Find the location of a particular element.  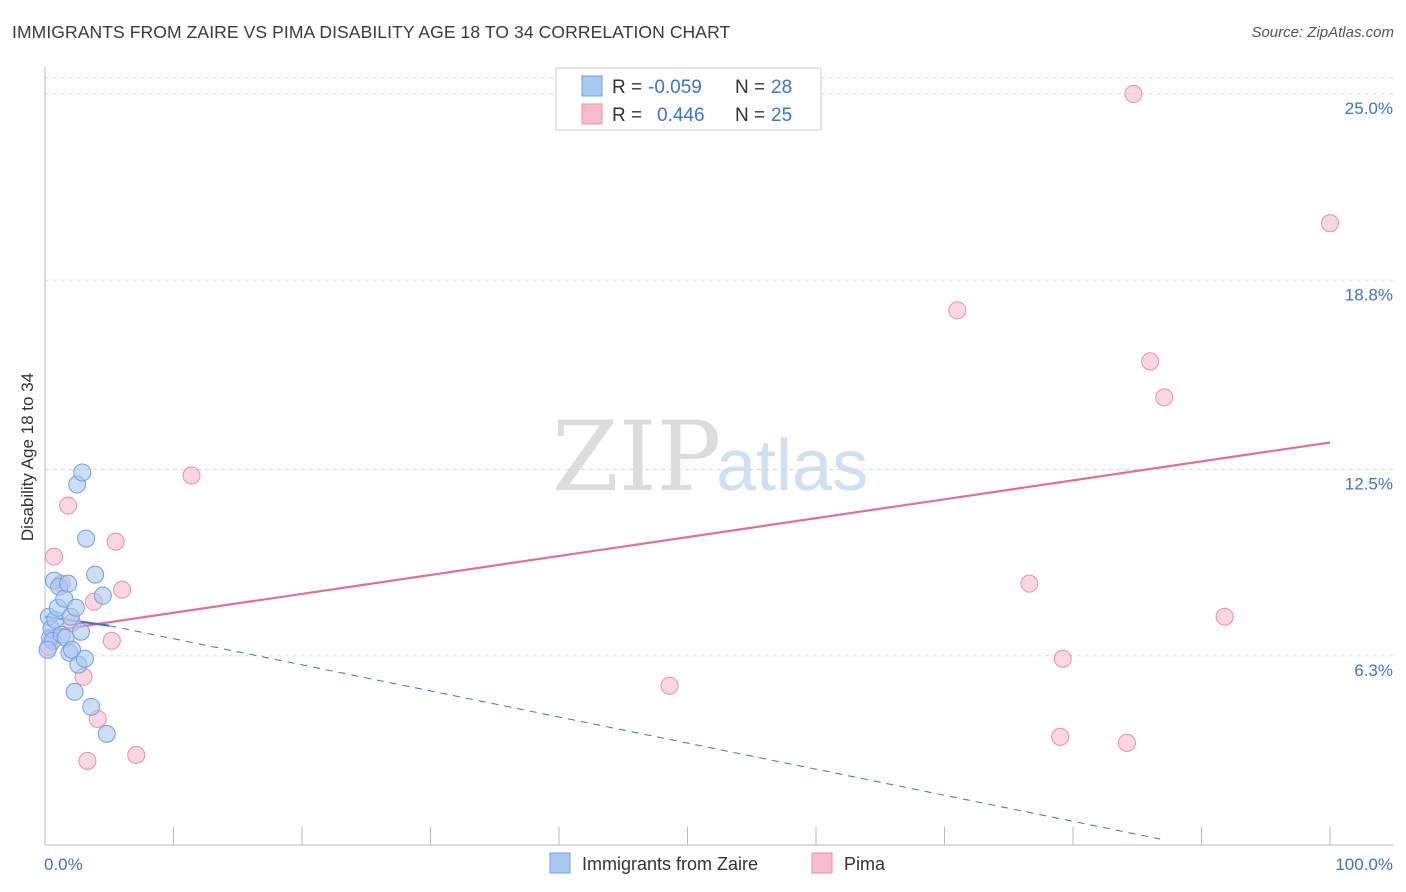

y-axis-label: Disability Age 18 to 34 is located at coordinates (27, 457).